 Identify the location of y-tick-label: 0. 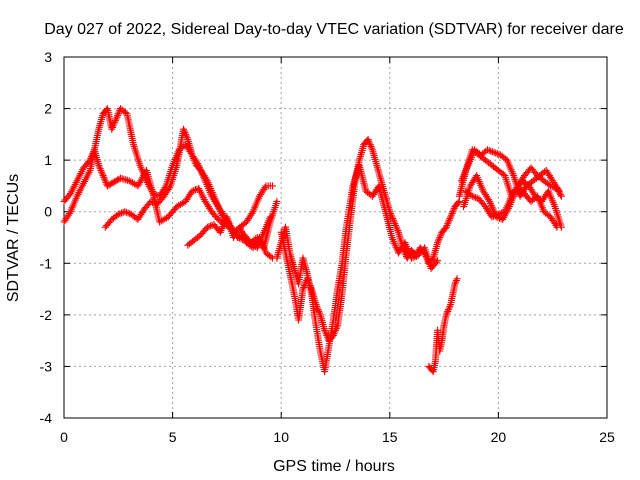
(48, 212).